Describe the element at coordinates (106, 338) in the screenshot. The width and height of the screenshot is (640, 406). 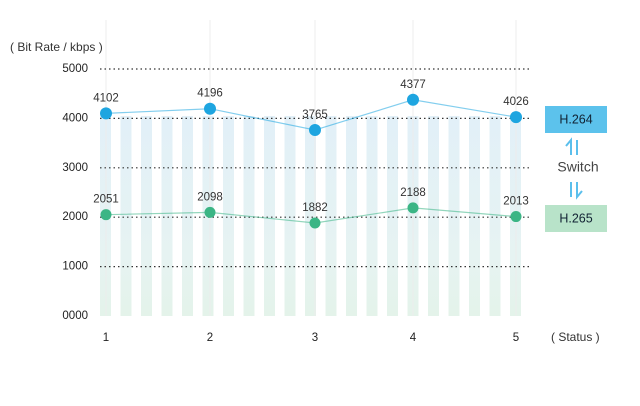
I see `x-tick-label: 1` at that location.